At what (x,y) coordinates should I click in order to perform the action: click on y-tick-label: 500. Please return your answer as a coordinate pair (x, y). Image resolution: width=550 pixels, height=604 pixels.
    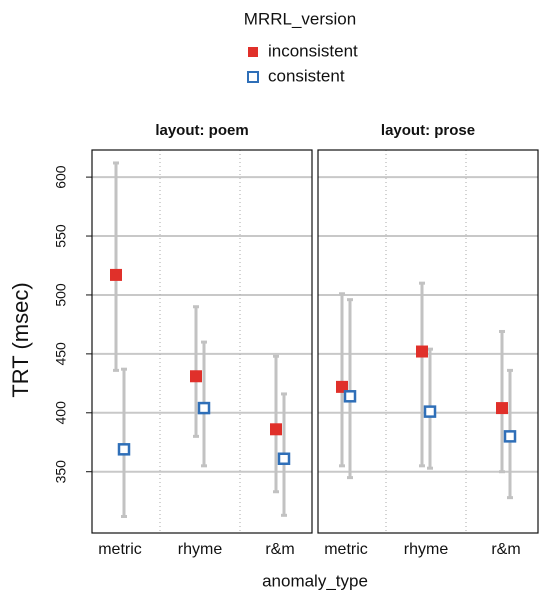
    Looking at the image, I should click on (61, 295).